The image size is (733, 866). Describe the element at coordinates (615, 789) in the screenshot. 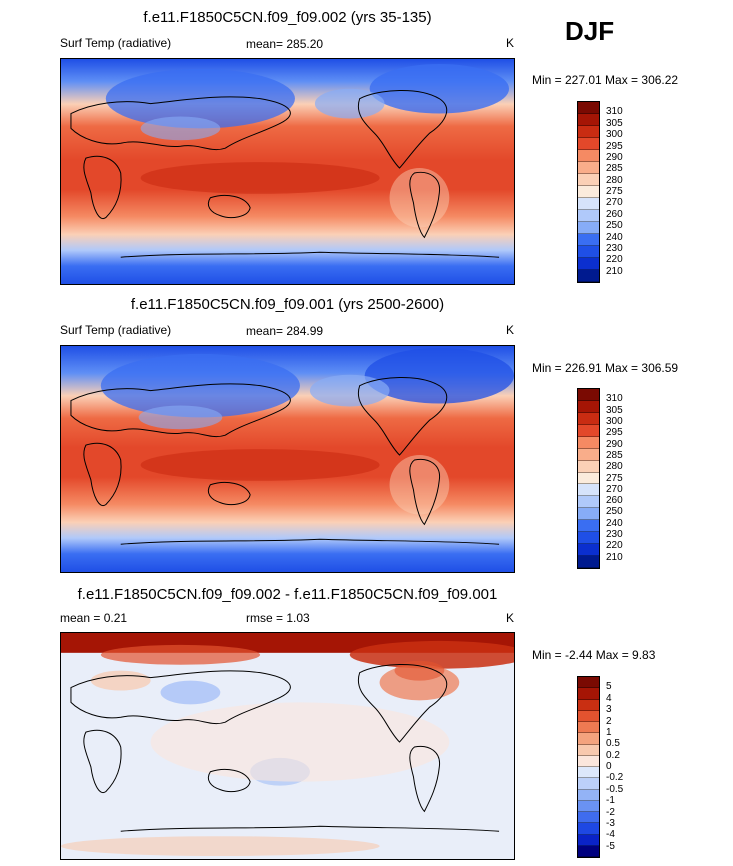

I see `colorbar-tick-label: -0.5` at that location.